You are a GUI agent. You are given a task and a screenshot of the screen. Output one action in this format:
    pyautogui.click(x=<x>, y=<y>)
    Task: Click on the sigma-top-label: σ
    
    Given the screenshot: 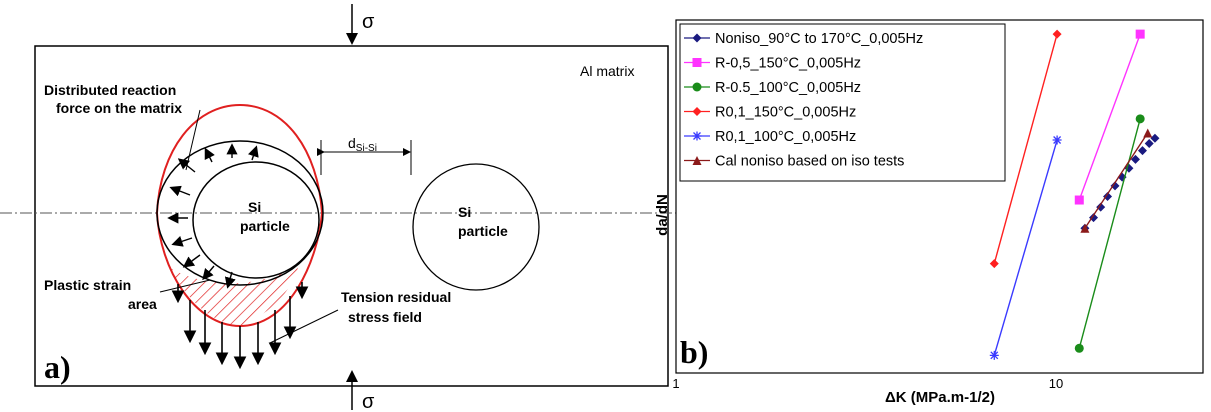 What is the action you would take?
    pyautogui.click(x=368, y=22)
    